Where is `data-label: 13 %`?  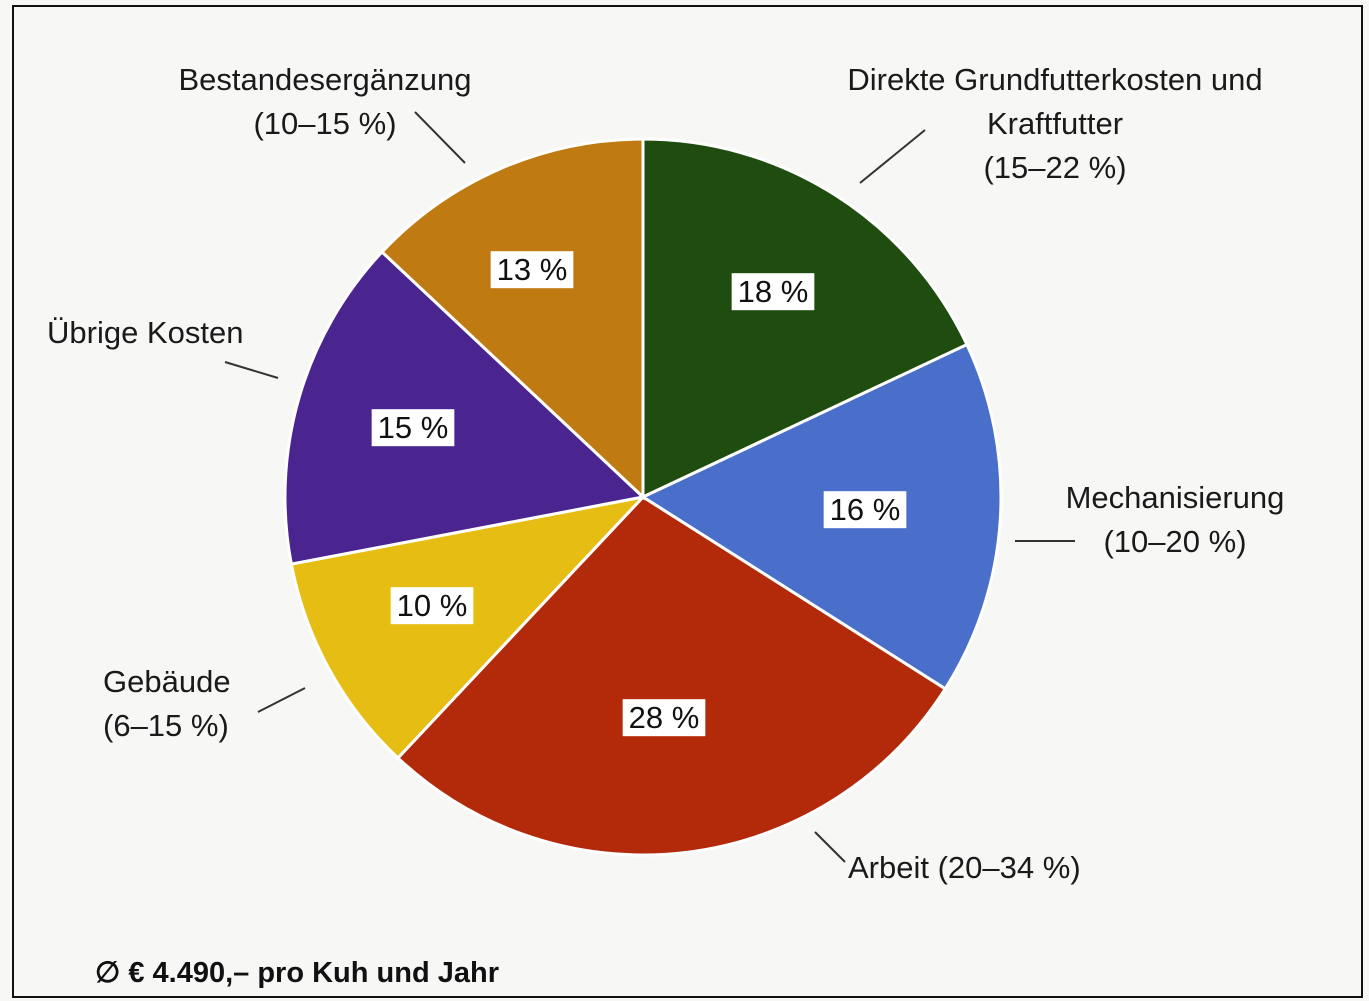
data-label: 13 % is located at coordinates (532, 269).